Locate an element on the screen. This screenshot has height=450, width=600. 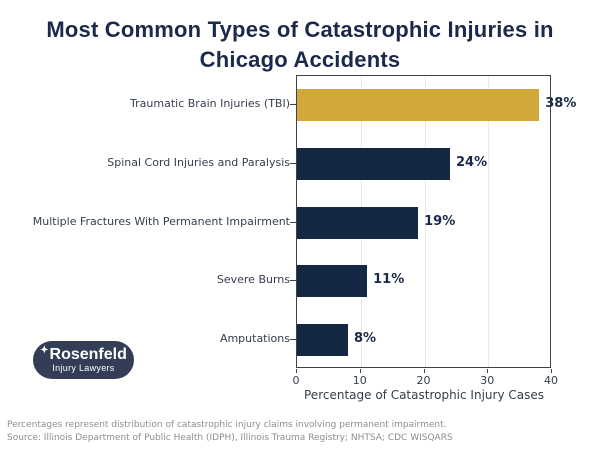
x-tick-label-30: 30 is located at coordinates (487, 380).